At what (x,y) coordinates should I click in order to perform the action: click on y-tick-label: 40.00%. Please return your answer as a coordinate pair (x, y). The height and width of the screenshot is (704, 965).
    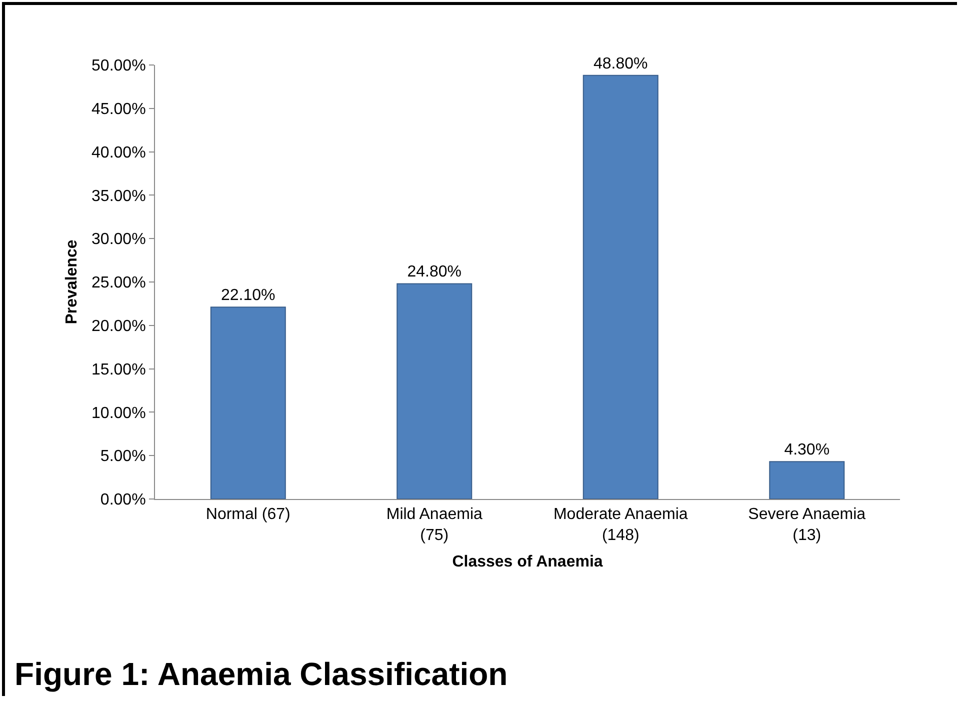
    Looking at the image, I should click on (119, 153).